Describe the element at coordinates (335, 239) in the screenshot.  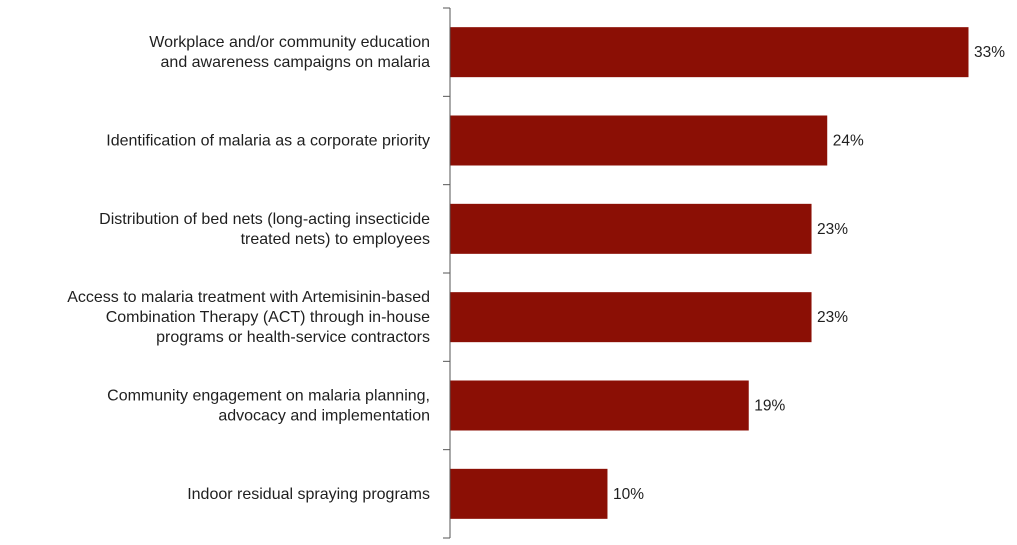
I see `category-label-line: treated nets) to employees` at that location.